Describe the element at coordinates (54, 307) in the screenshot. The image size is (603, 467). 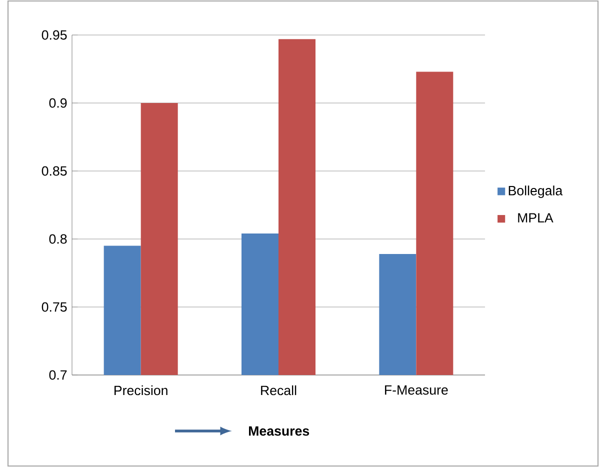
I see `y-tick-label: 0.75` at that location.